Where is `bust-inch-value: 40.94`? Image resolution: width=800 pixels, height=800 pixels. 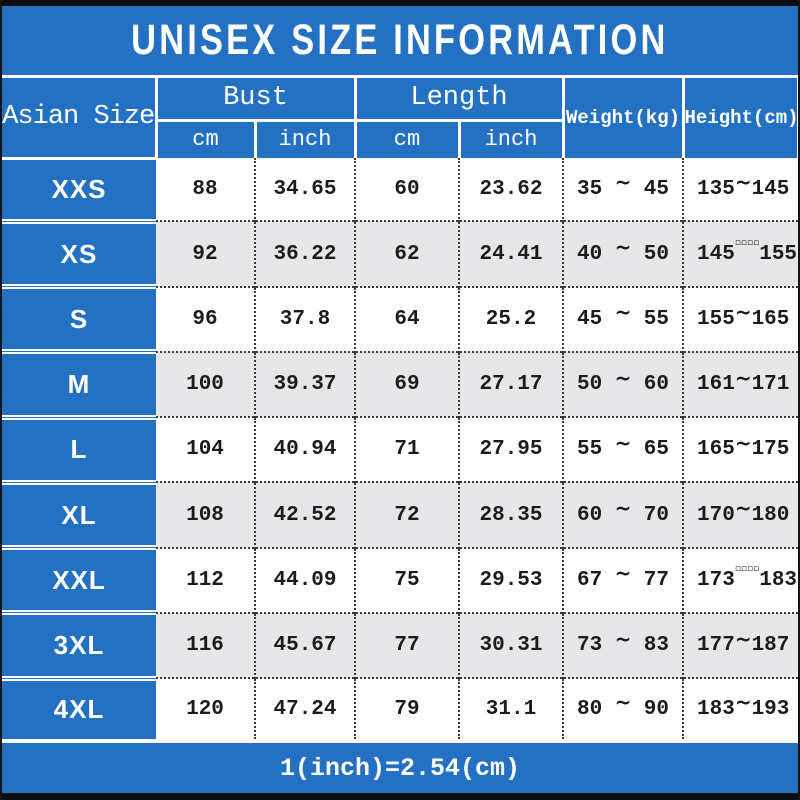
bust-inch-value: 40.94 is located at coordinates (304, 449).